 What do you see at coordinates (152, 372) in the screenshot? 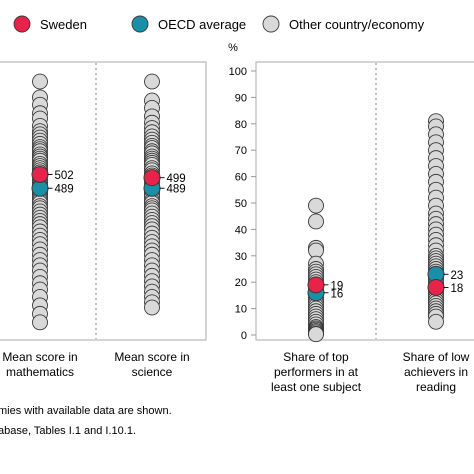
I see `category-label-line: science` at bounding box center [152, 372].